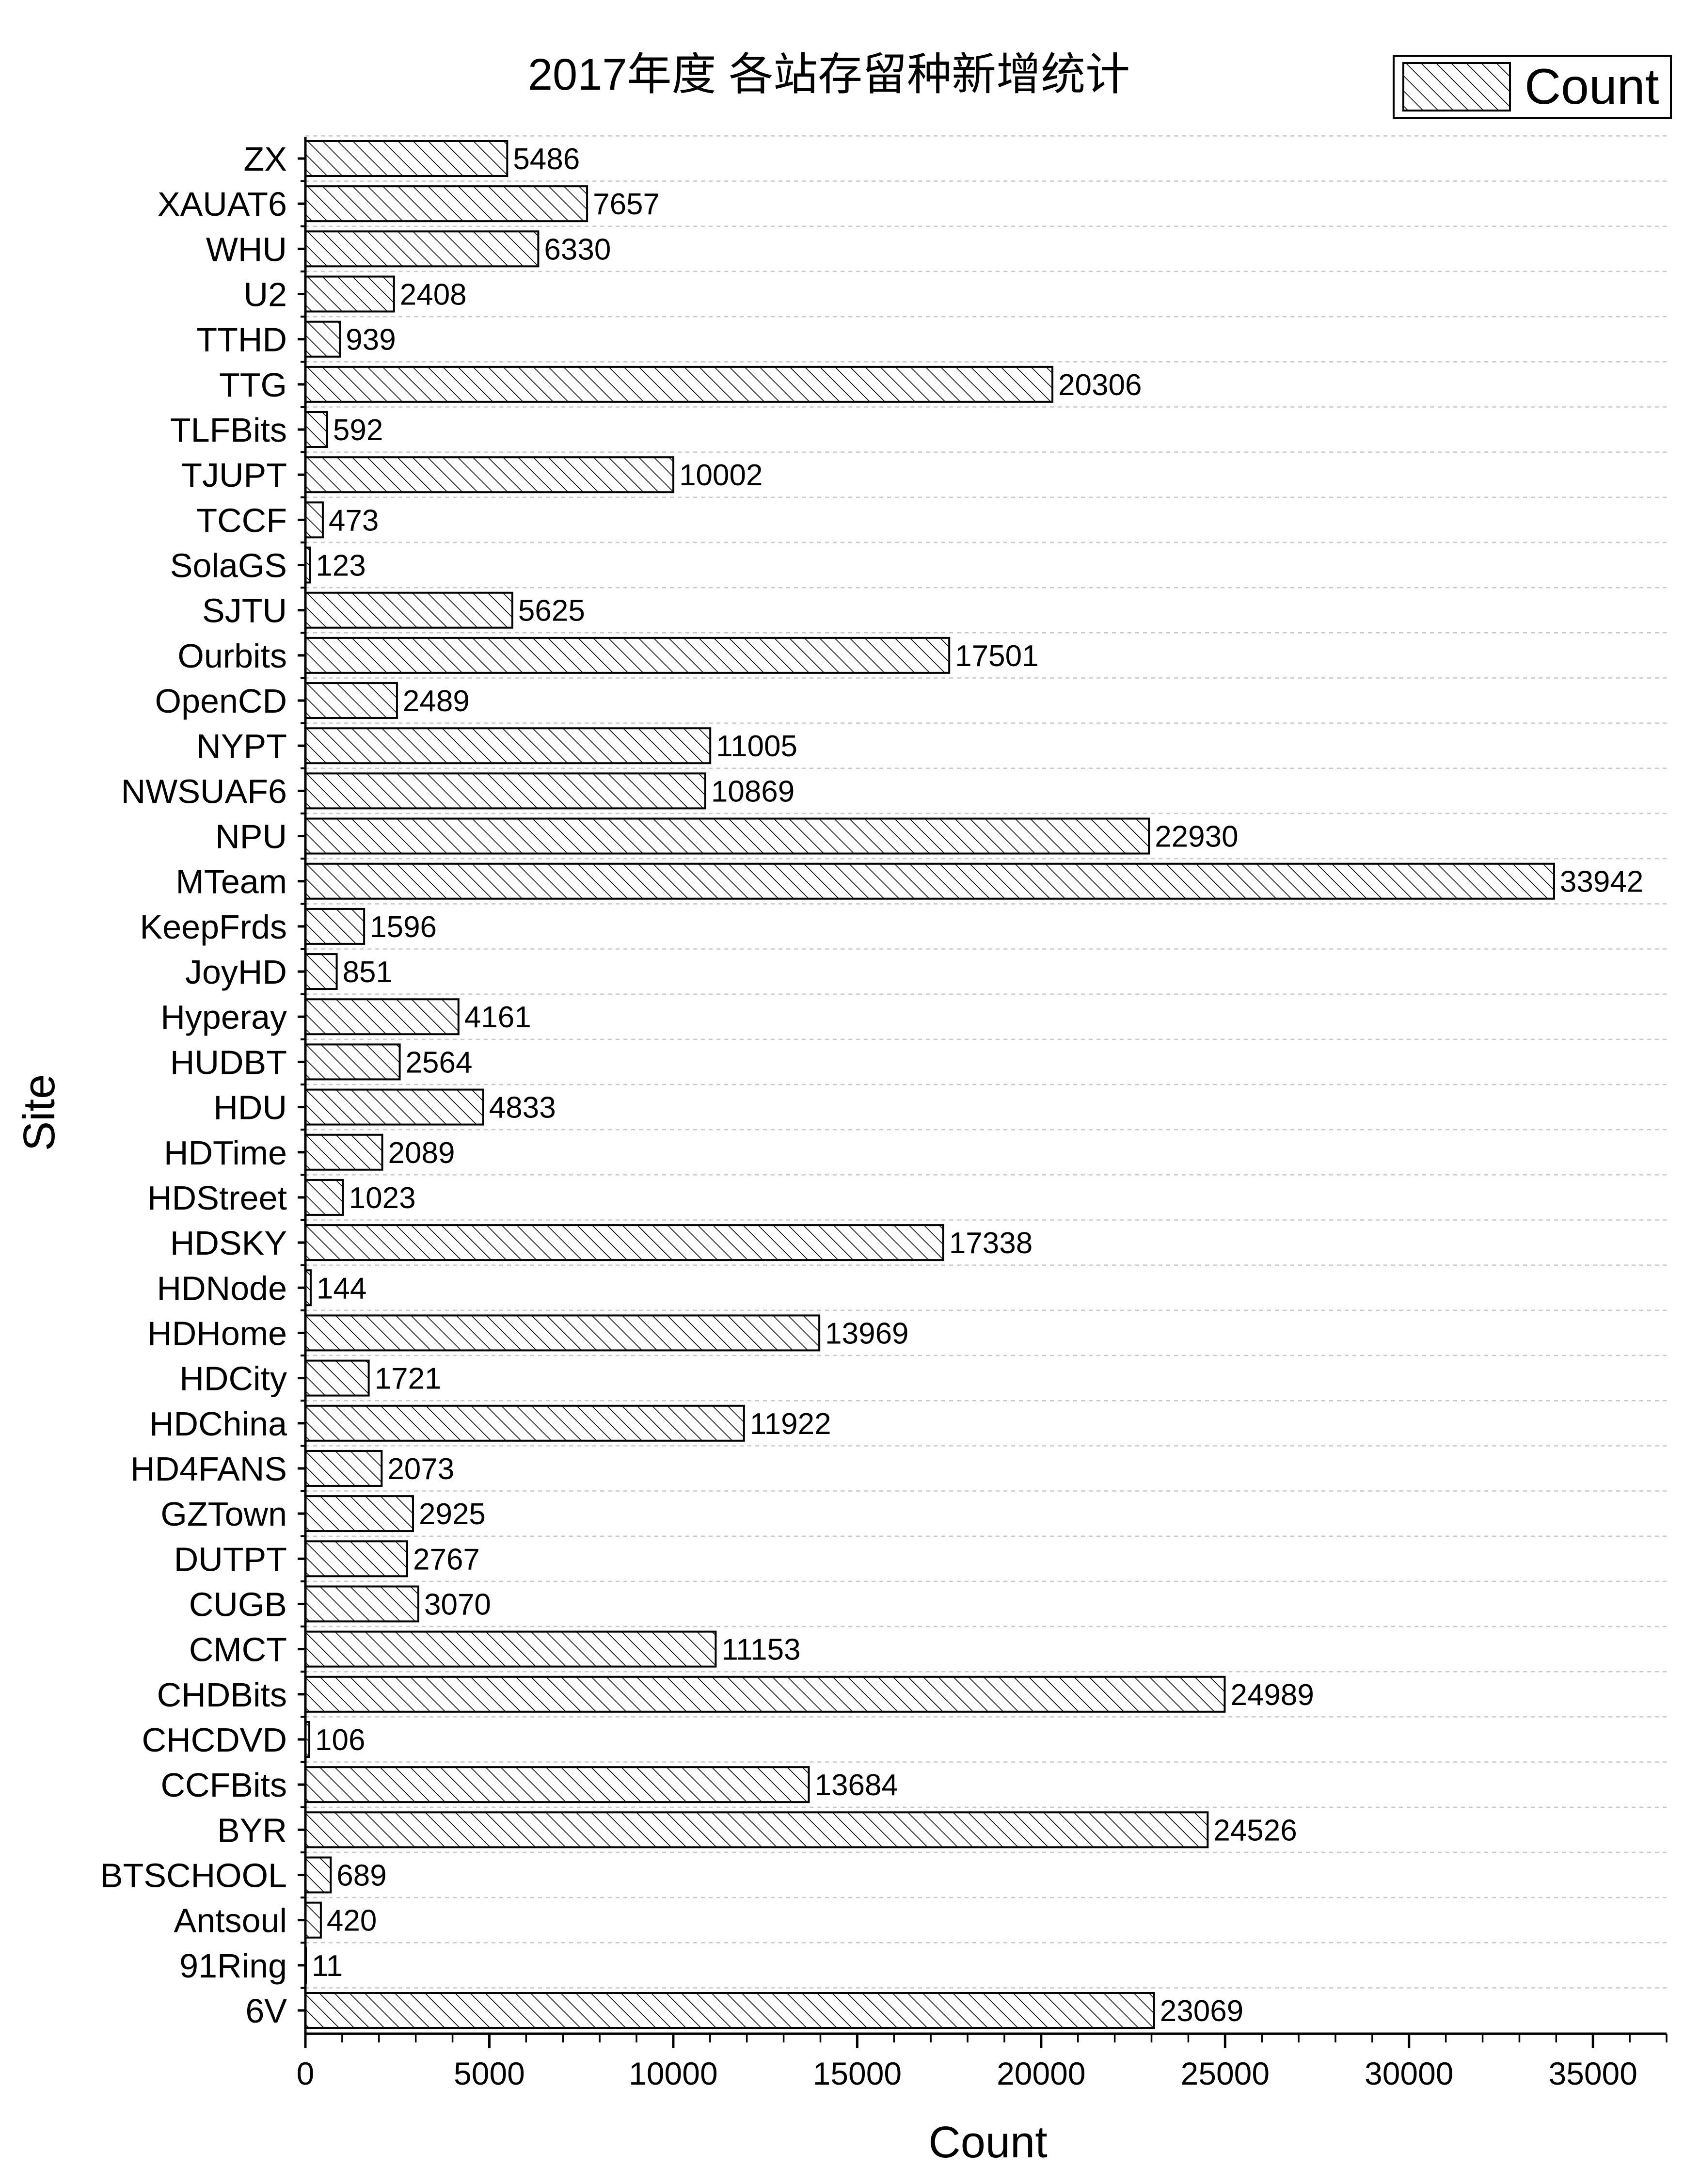 The height and width of the screenshot is (2184, 1700). What do you see at coordinates (562, 1333) in the screenshot?
I see `bar-hdhome` at bounding box center [562, 1333].